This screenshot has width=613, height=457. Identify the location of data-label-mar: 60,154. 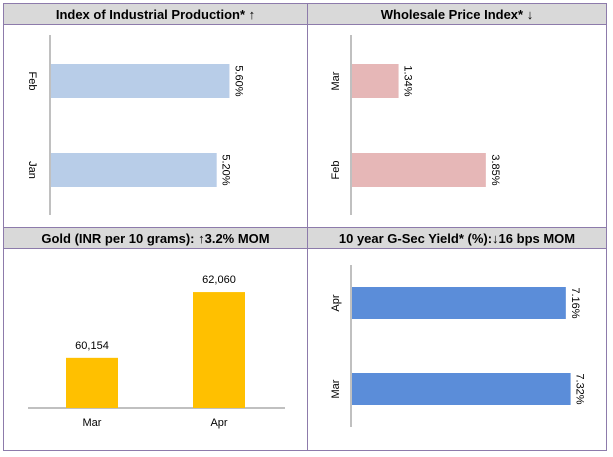
(92, 346).